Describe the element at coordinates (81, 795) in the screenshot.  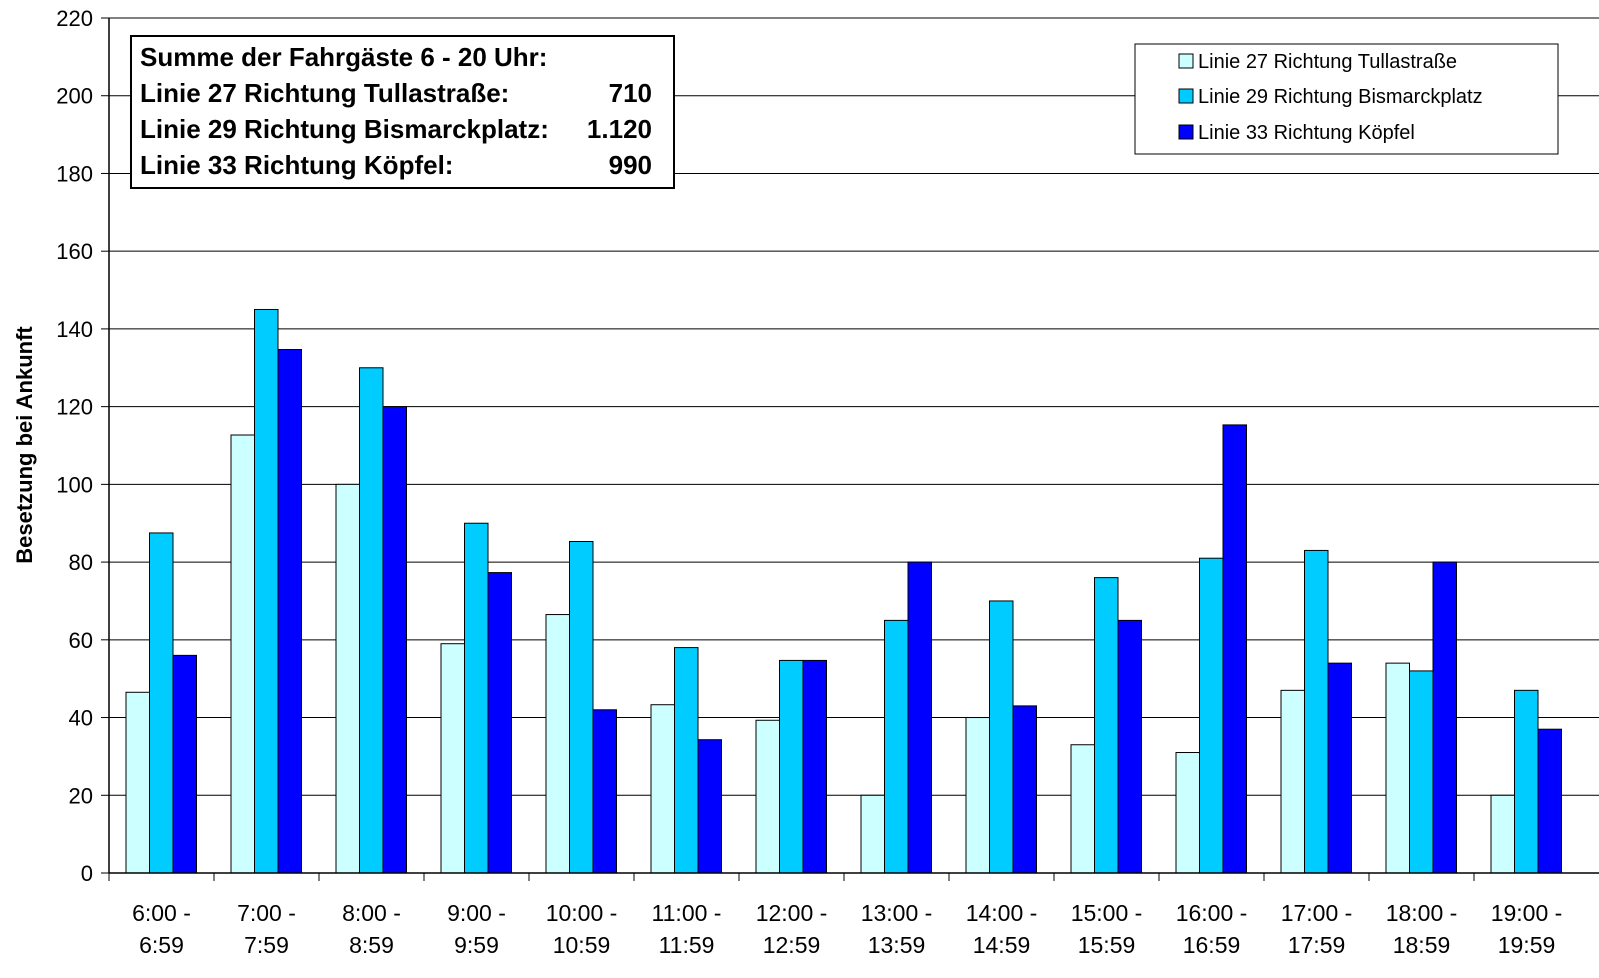
I see `y-tick-label: 20` at that location.